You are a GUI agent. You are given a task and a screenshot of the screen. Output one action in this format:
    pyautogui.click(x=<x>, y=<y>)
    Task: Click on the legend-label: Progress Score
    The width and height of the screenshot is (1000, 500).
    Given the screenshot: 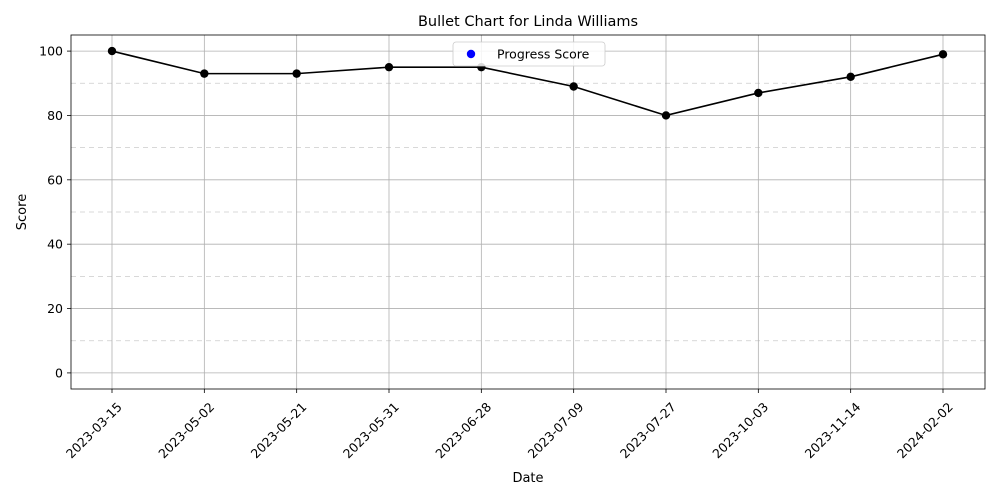 What is the action you would take?
    pyautogui.click(x=543, y=54)
    